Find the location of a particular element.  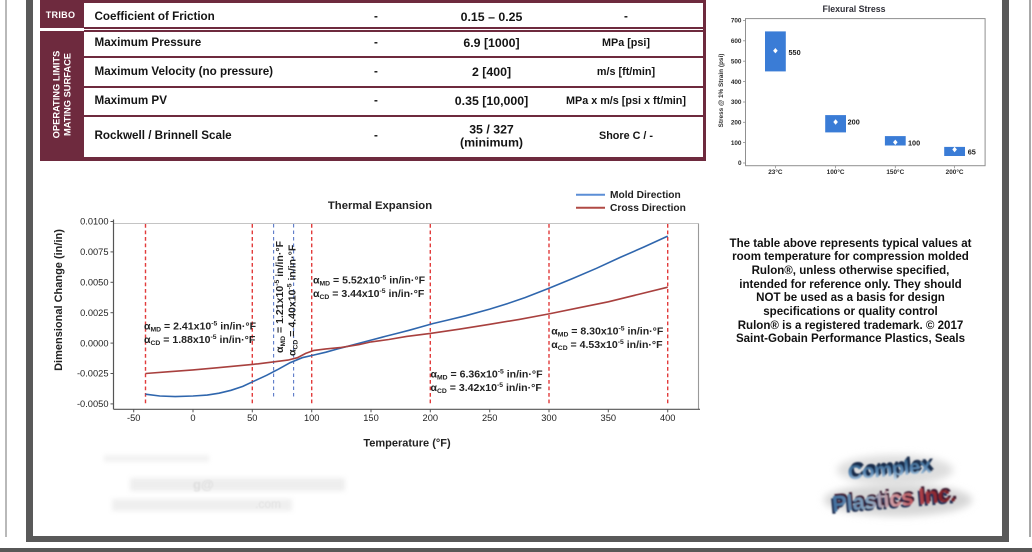

svg-text: Dimensional Change (in/in) is located at coordinates (59, 300).